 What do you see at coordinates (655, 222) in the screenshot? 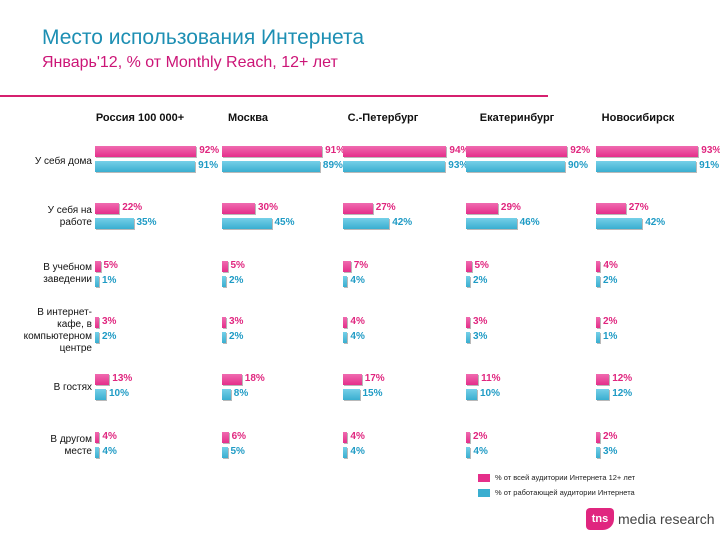
I see `value-label-work-r1-c4: 42%` at bounding box center [655, 222].